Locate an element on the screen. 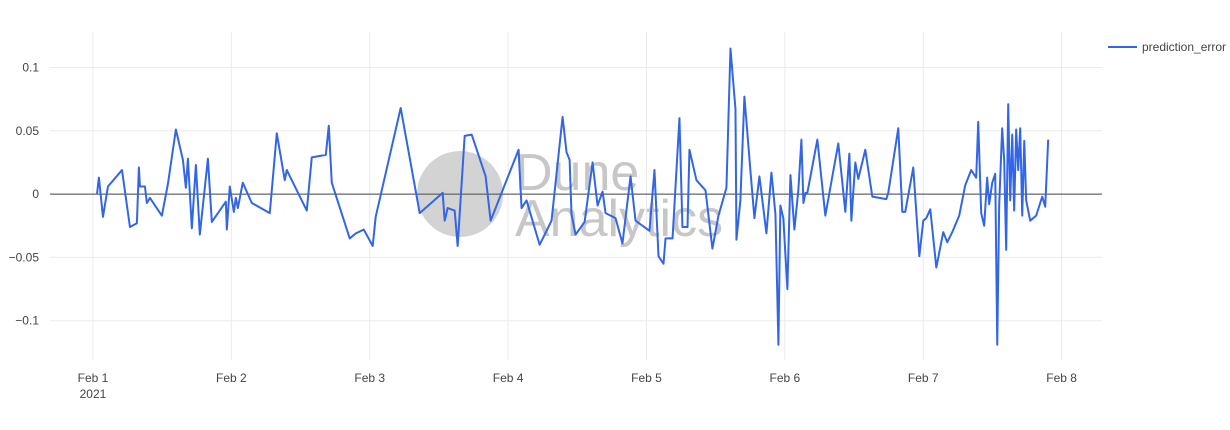  y-tick-label: −0.1 is located at coordinates (27, 321).